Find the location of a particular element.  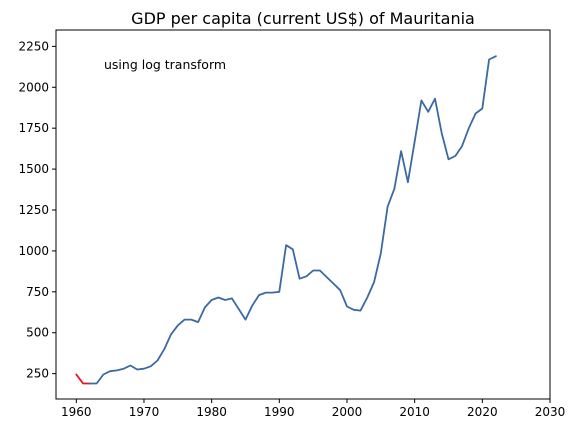

x-tick-label: 2030 is located at coordinates (550, 412).